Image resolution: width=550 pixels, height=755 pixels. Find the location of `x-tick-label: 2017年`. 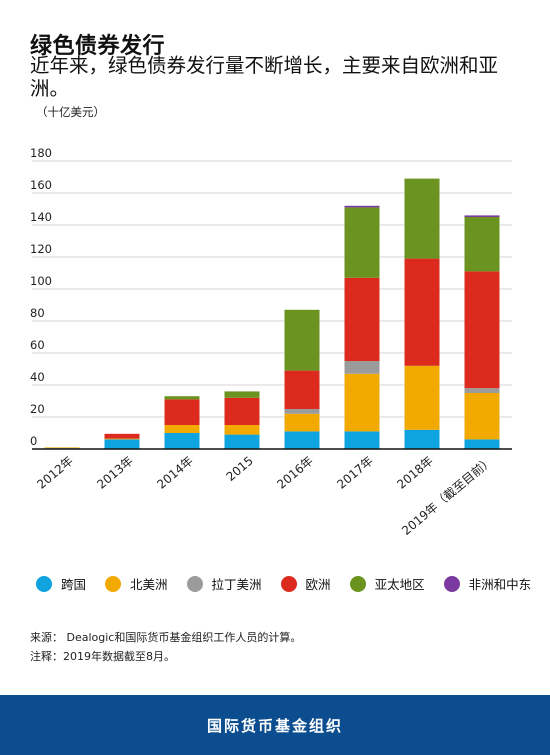

x-tick-label: 2017年 is located at coordinates (355, 473).